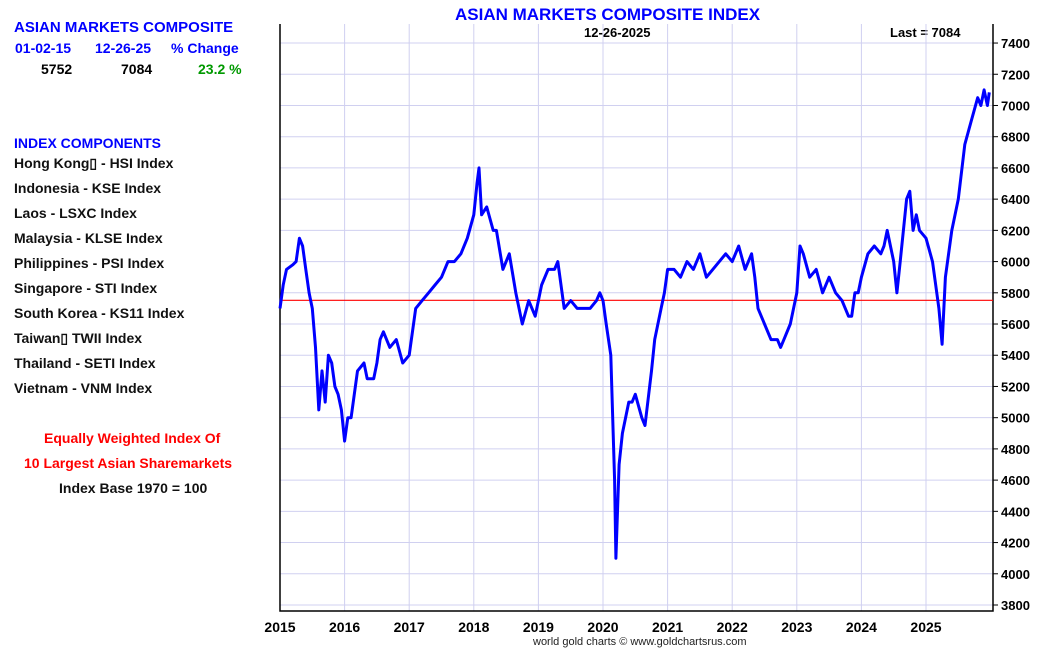 Image resolution: width=1050 pixels, height=650 pixels. What do you see at coordinates (86, 288) in the screenshot?
I see `component-item: Singapore - STI Index` at bounding box center [86, 288].